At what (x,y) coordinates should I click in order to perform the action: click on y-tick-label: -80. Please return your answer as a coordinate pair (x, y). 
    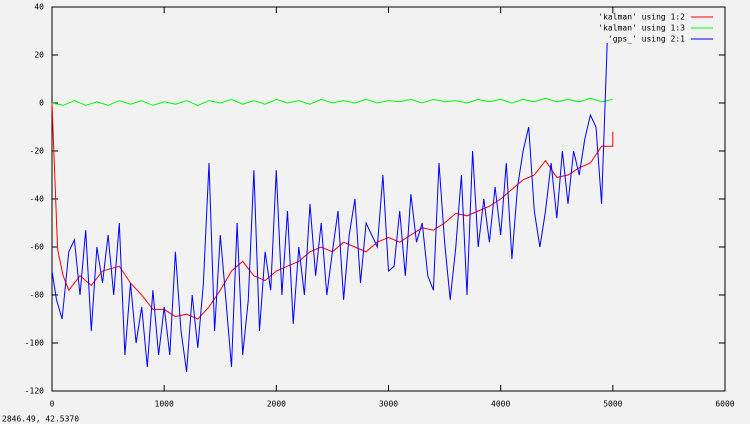
    Looking at the image, I should click on (37, 295).